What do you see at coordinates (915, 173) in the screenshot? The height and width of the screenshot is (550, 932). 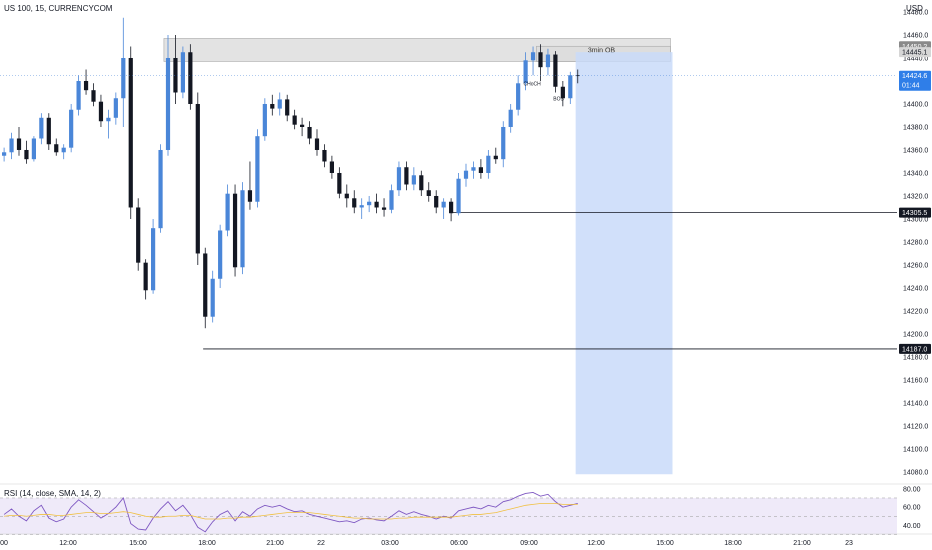 I see `y-tick-label: 14340.0` at bounding box center [915, 173].